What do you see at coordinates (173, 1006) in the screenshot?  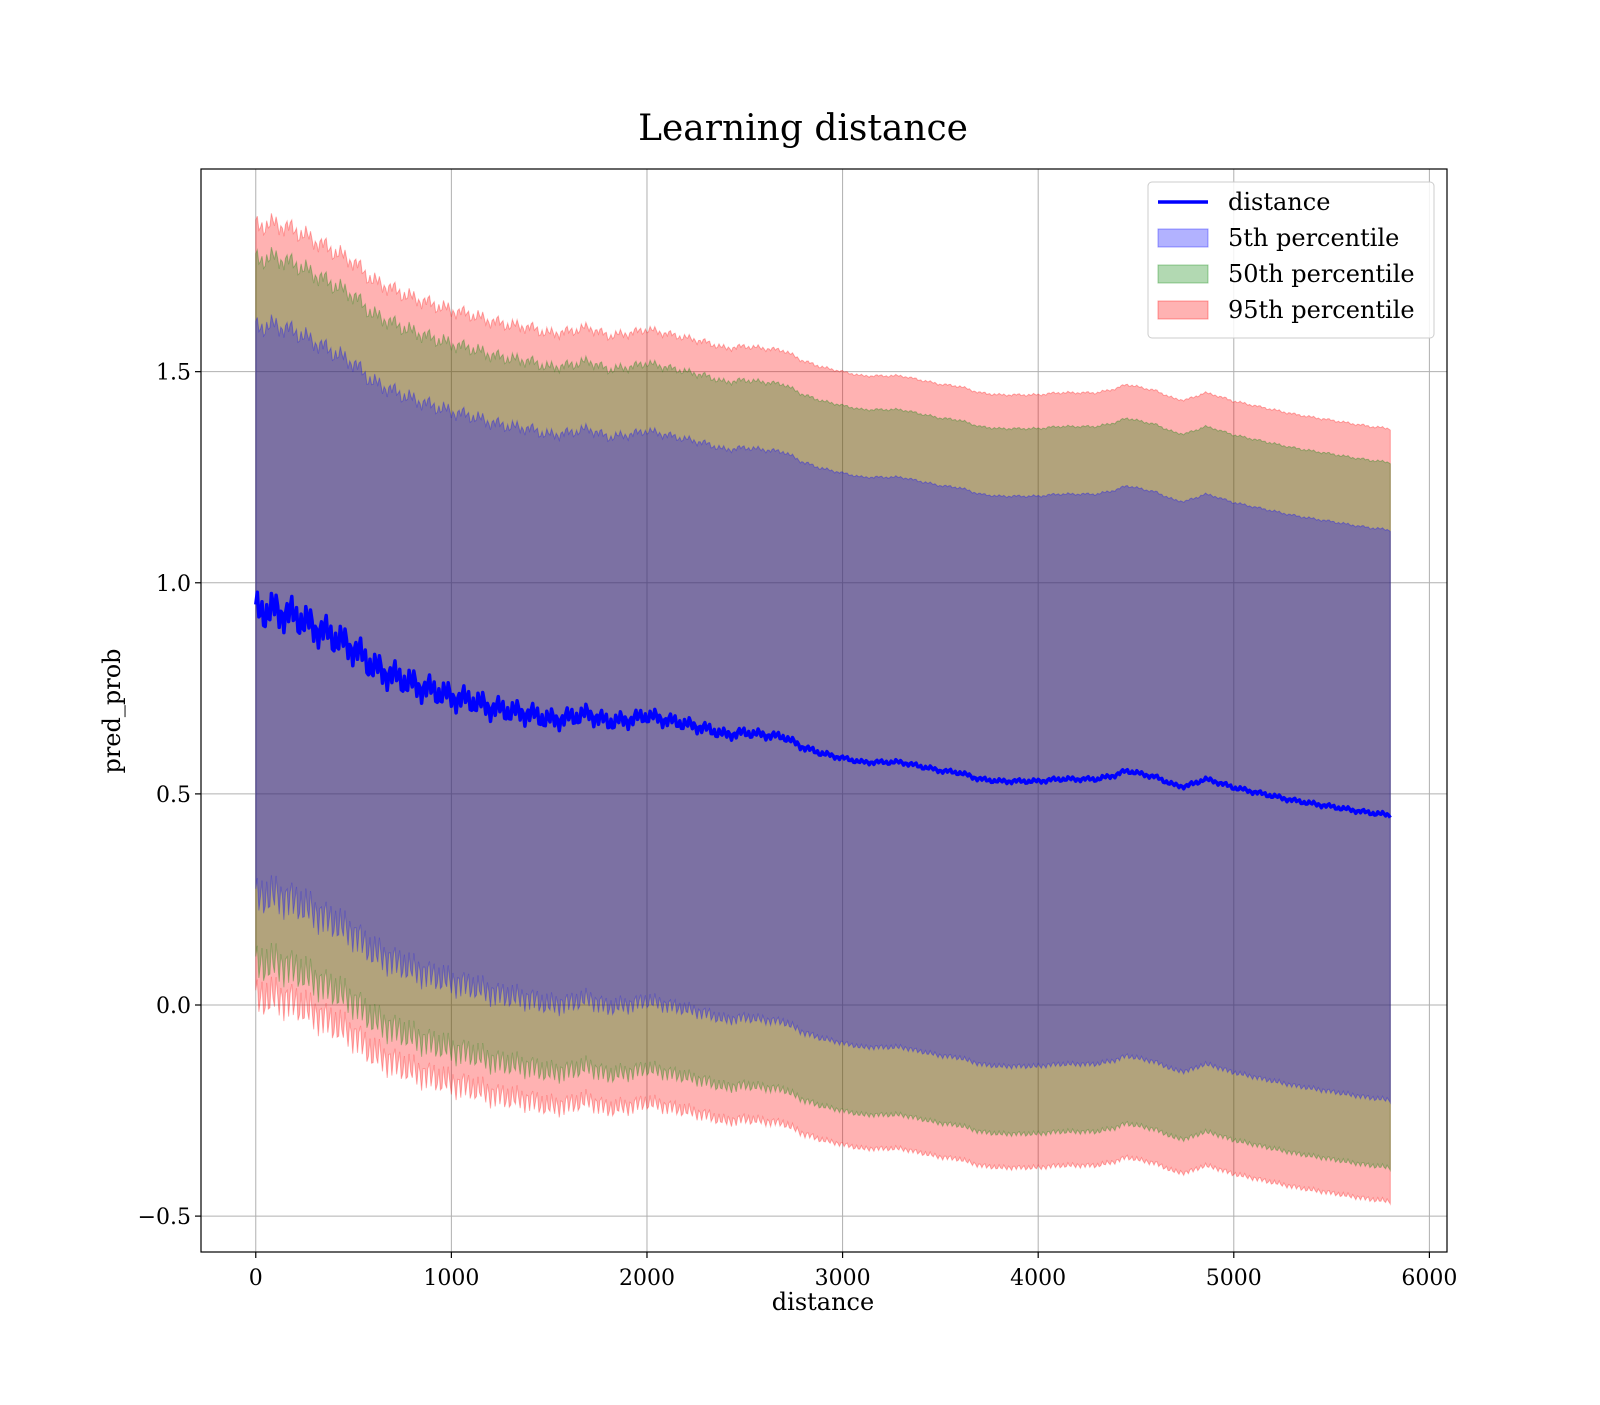 I see `y-tick-label-1: 0.0` at bounding box center [173, 1006].